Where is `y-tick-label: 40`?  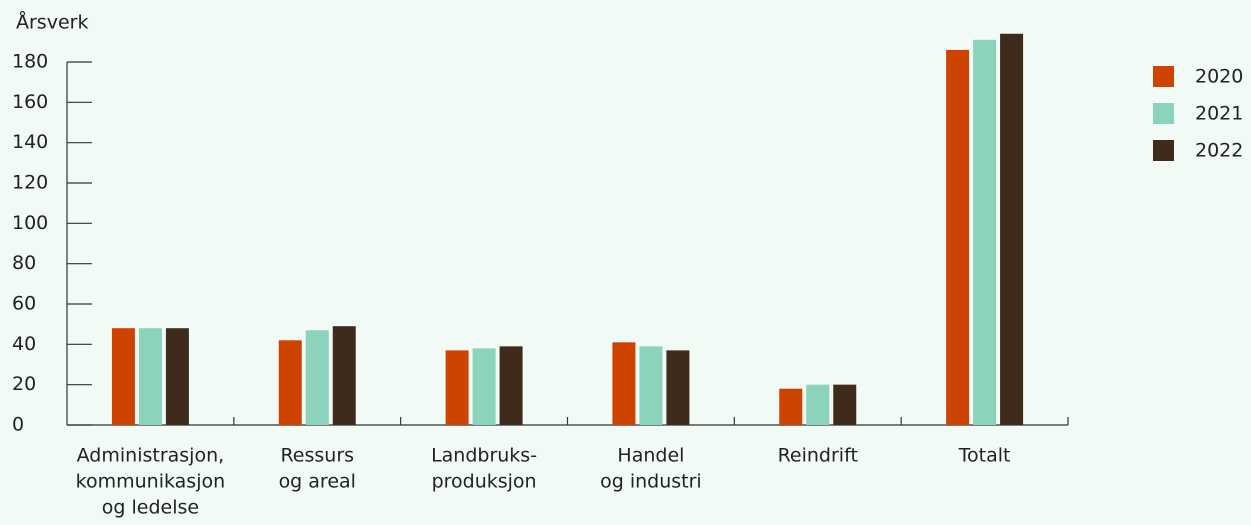
y-tick-label: 40 is located at coordinates (24, 344).